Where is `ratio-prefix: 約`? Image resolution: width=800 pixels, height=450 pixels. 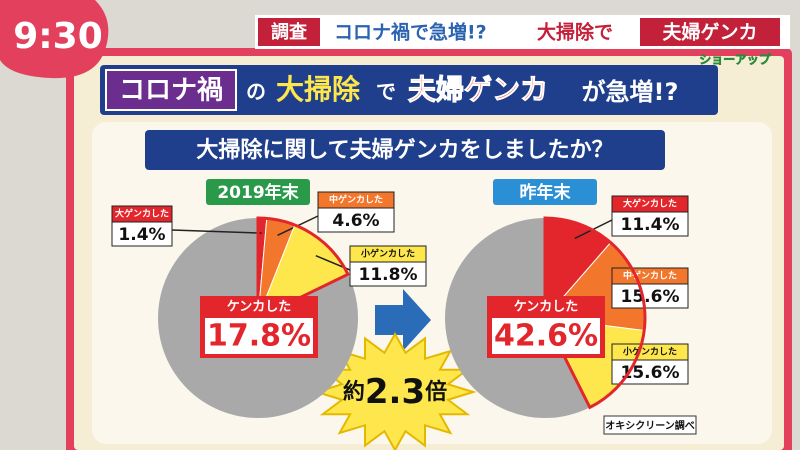 ratio-prefix: 約 is located at coordinates (354, 392).